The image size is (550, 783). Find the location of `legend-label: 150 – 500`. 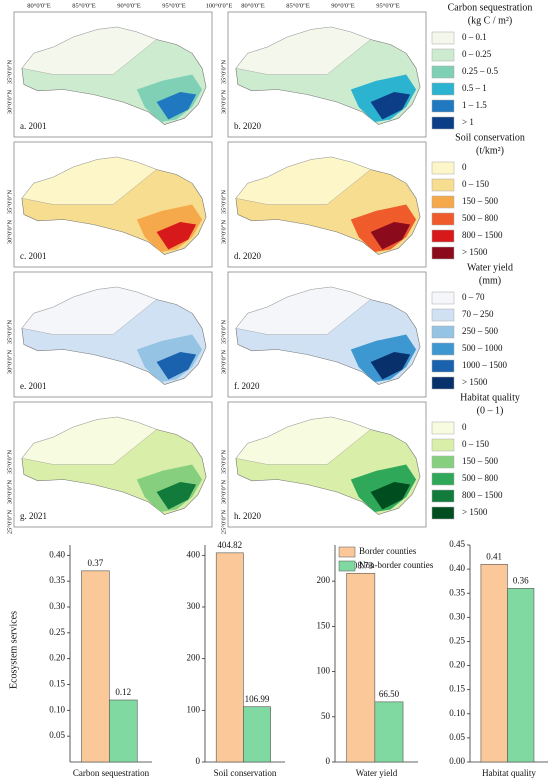

legend-label: 150 – 500 is located at coordinates (480, 201).